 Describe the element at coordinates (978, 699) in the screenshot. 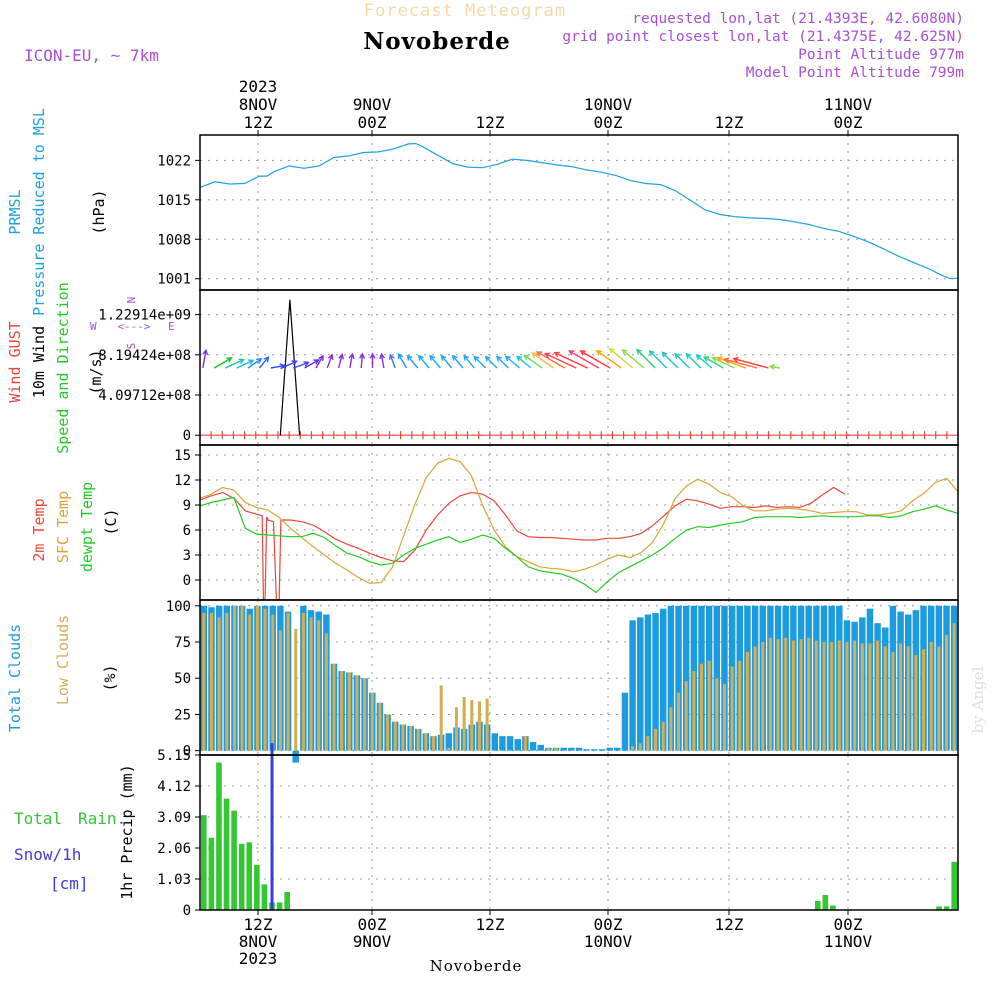

I see `credit-watermark: by Angel` at that location.